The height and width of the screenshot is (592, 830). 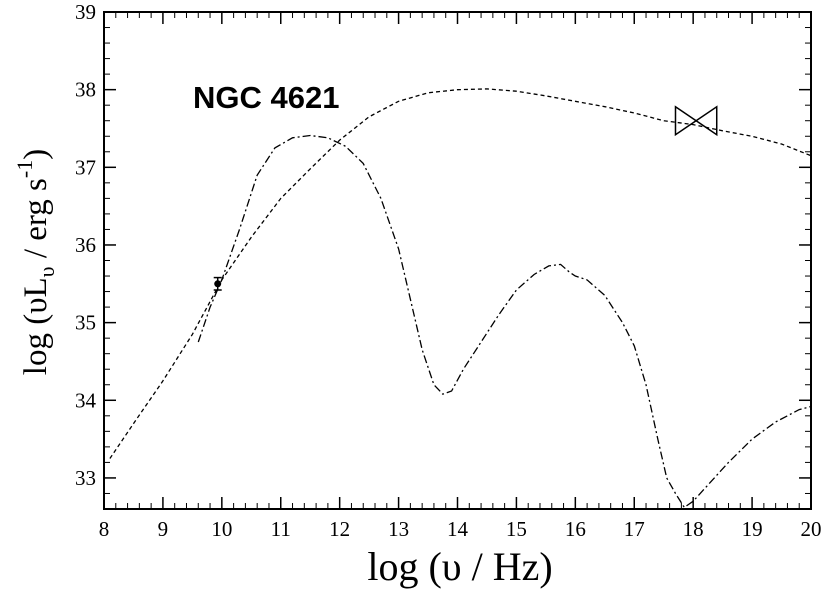 I want to click on xray-bowtie, so click(x=696, y=121).